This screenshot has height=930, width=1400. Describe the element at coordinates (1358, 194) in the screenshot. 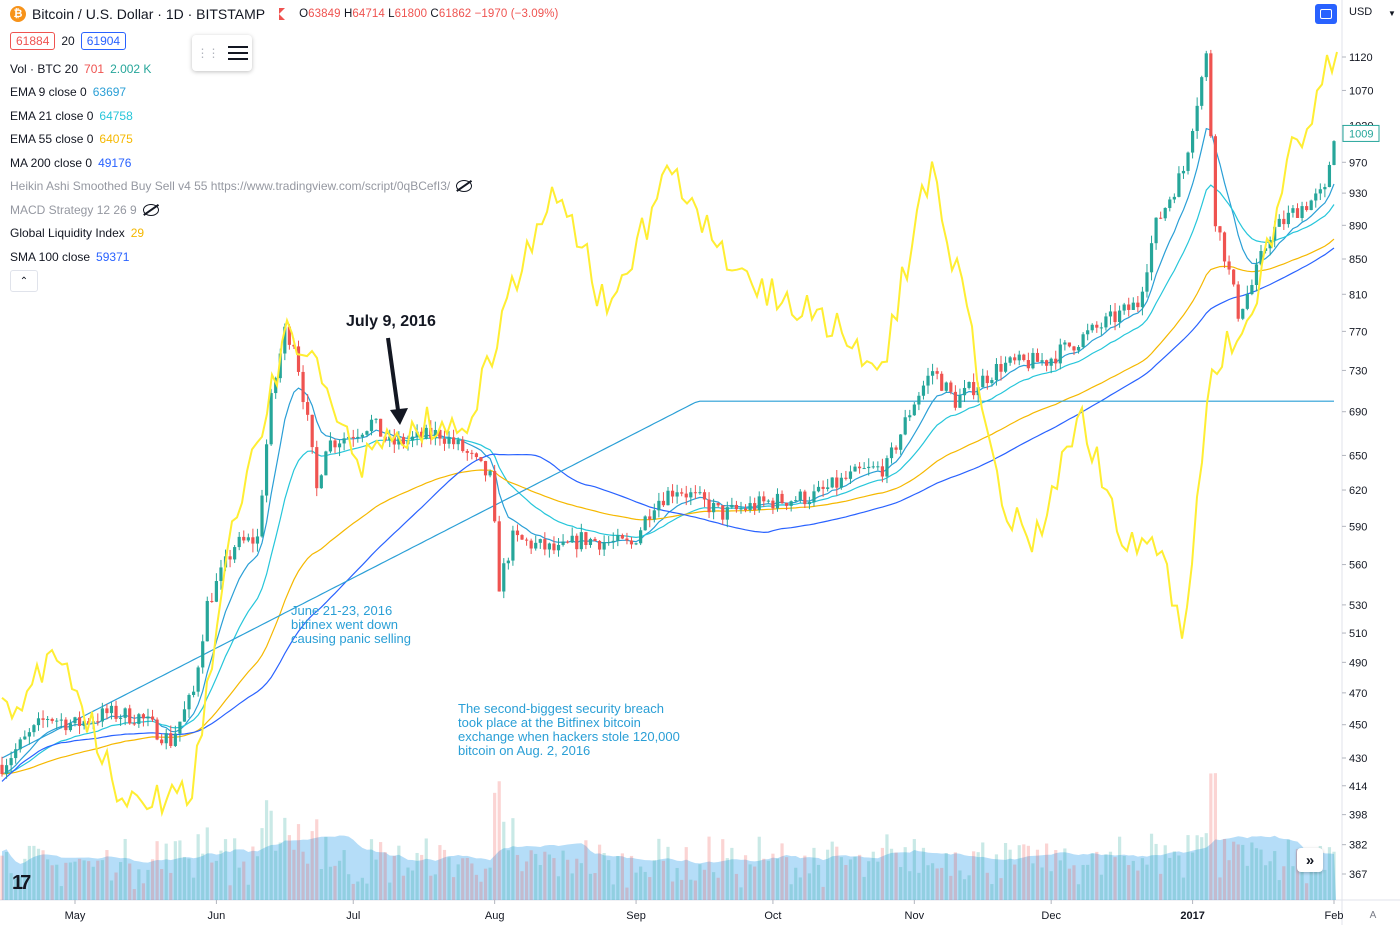

I see `price-tick-label: 930` at that location.